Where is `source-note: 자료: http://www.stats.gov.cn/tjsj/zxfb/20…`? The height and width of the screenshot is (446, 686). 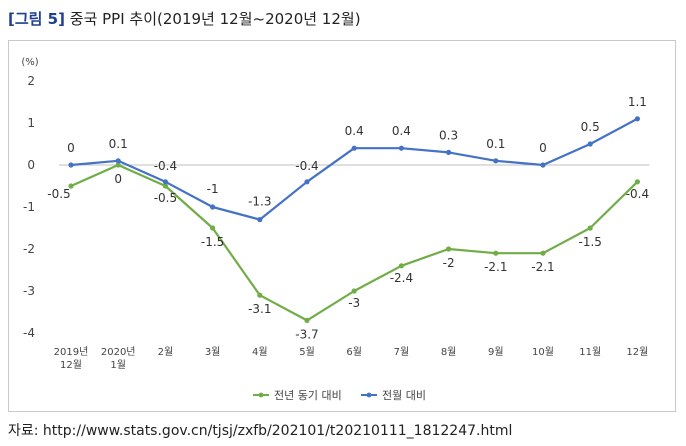 source-note: 자료: http://www.stats.gov.cn/tjsj/zxfb/20… is located at coordinates (260, 431).